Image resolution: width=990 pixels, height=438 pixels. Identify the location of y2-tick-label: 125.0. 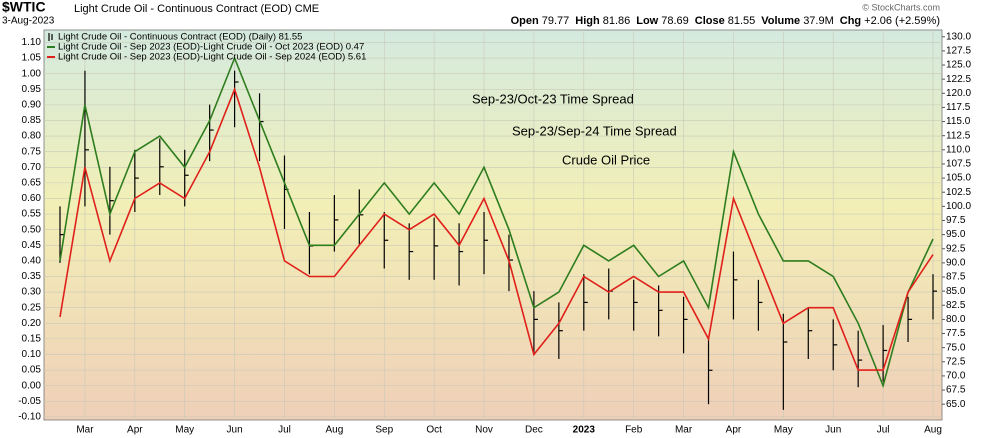
(958, 65).